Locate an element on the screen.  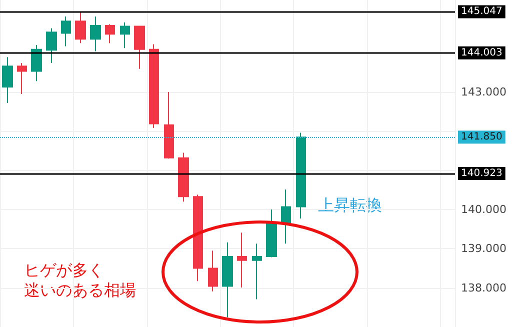
ref-line-label: 145.047 is located at coordinates (481, 12).